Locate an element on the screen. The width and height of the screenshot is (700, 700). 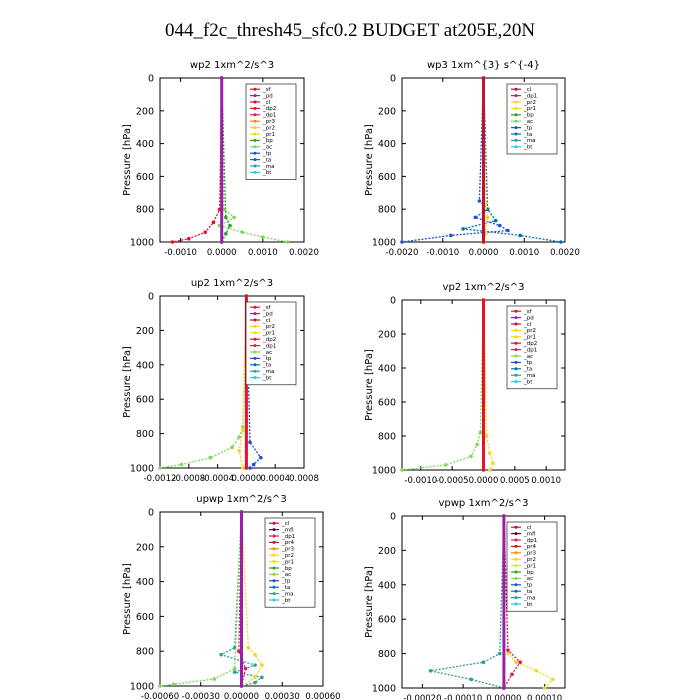
legend-item: _dp1 is located at coordinates (530, 541).